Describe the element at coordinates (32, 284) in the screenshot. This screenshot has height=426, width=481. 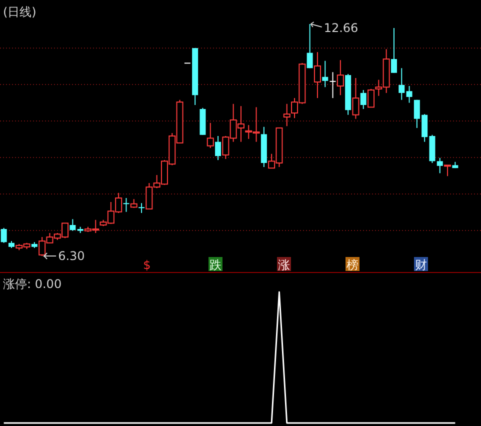
I see `title: 涨停: 0.00` at that location.